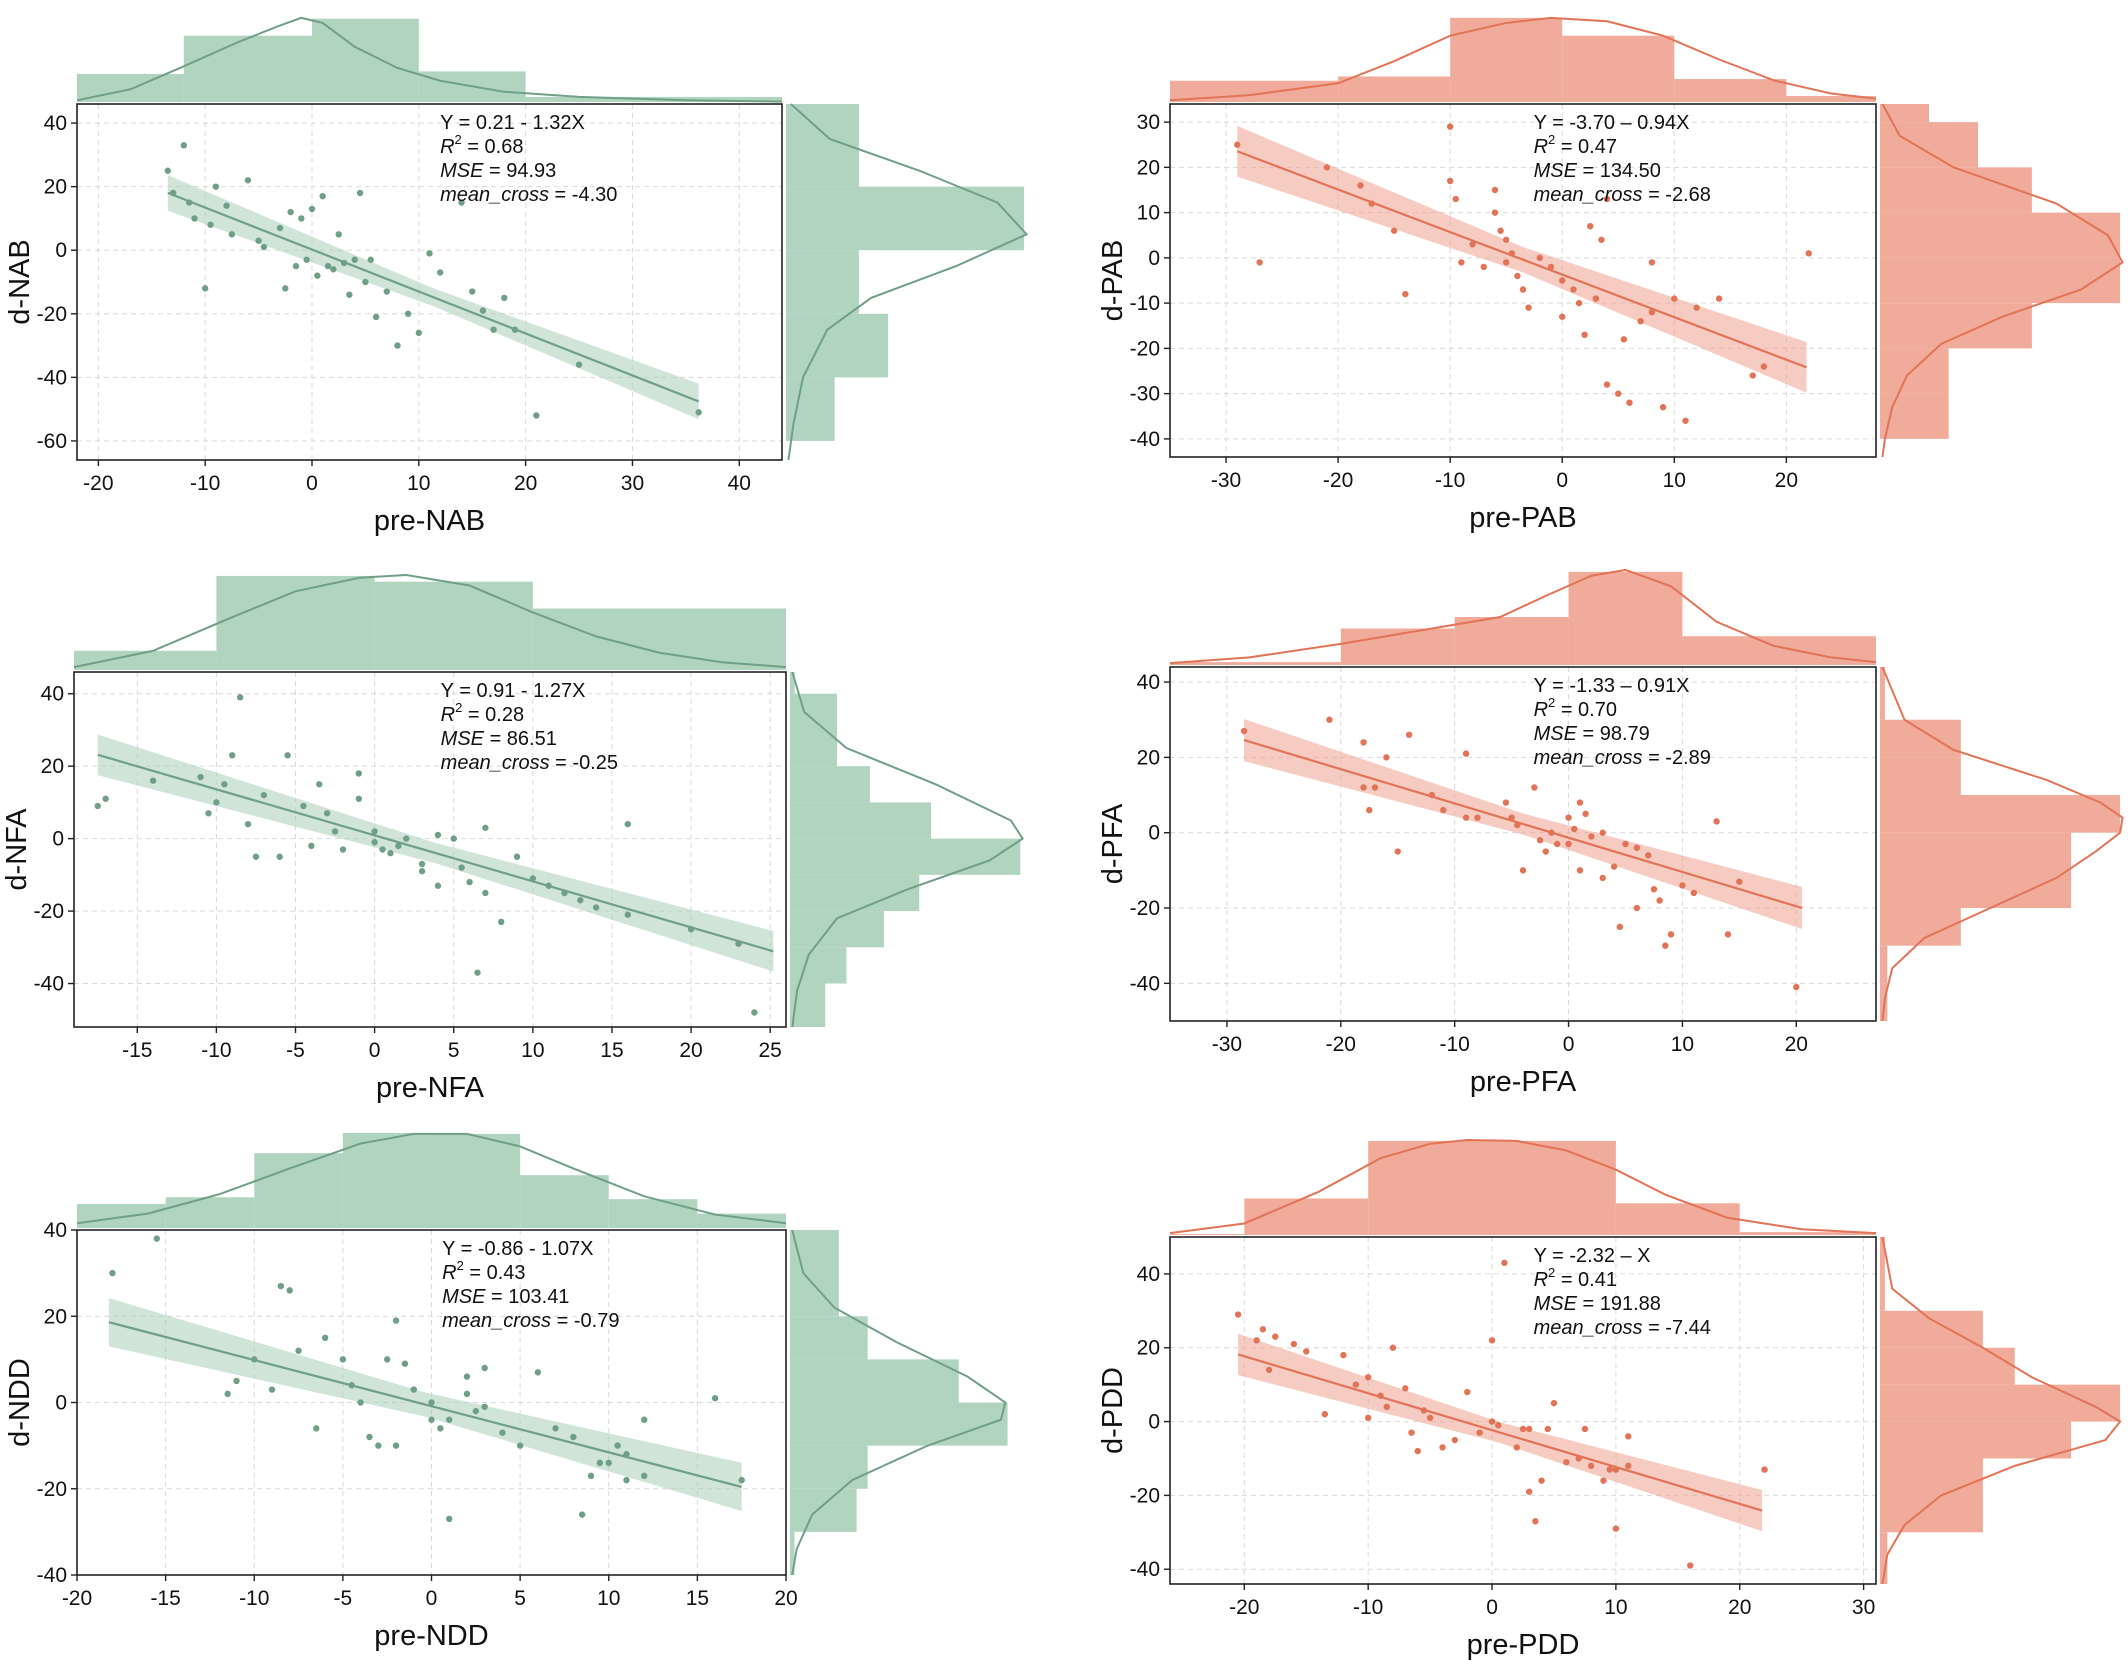 The image size is (2128, 1661). Describe the element at coordinates (1521, 259) in the screenshot. I see `regression-line` at that location.